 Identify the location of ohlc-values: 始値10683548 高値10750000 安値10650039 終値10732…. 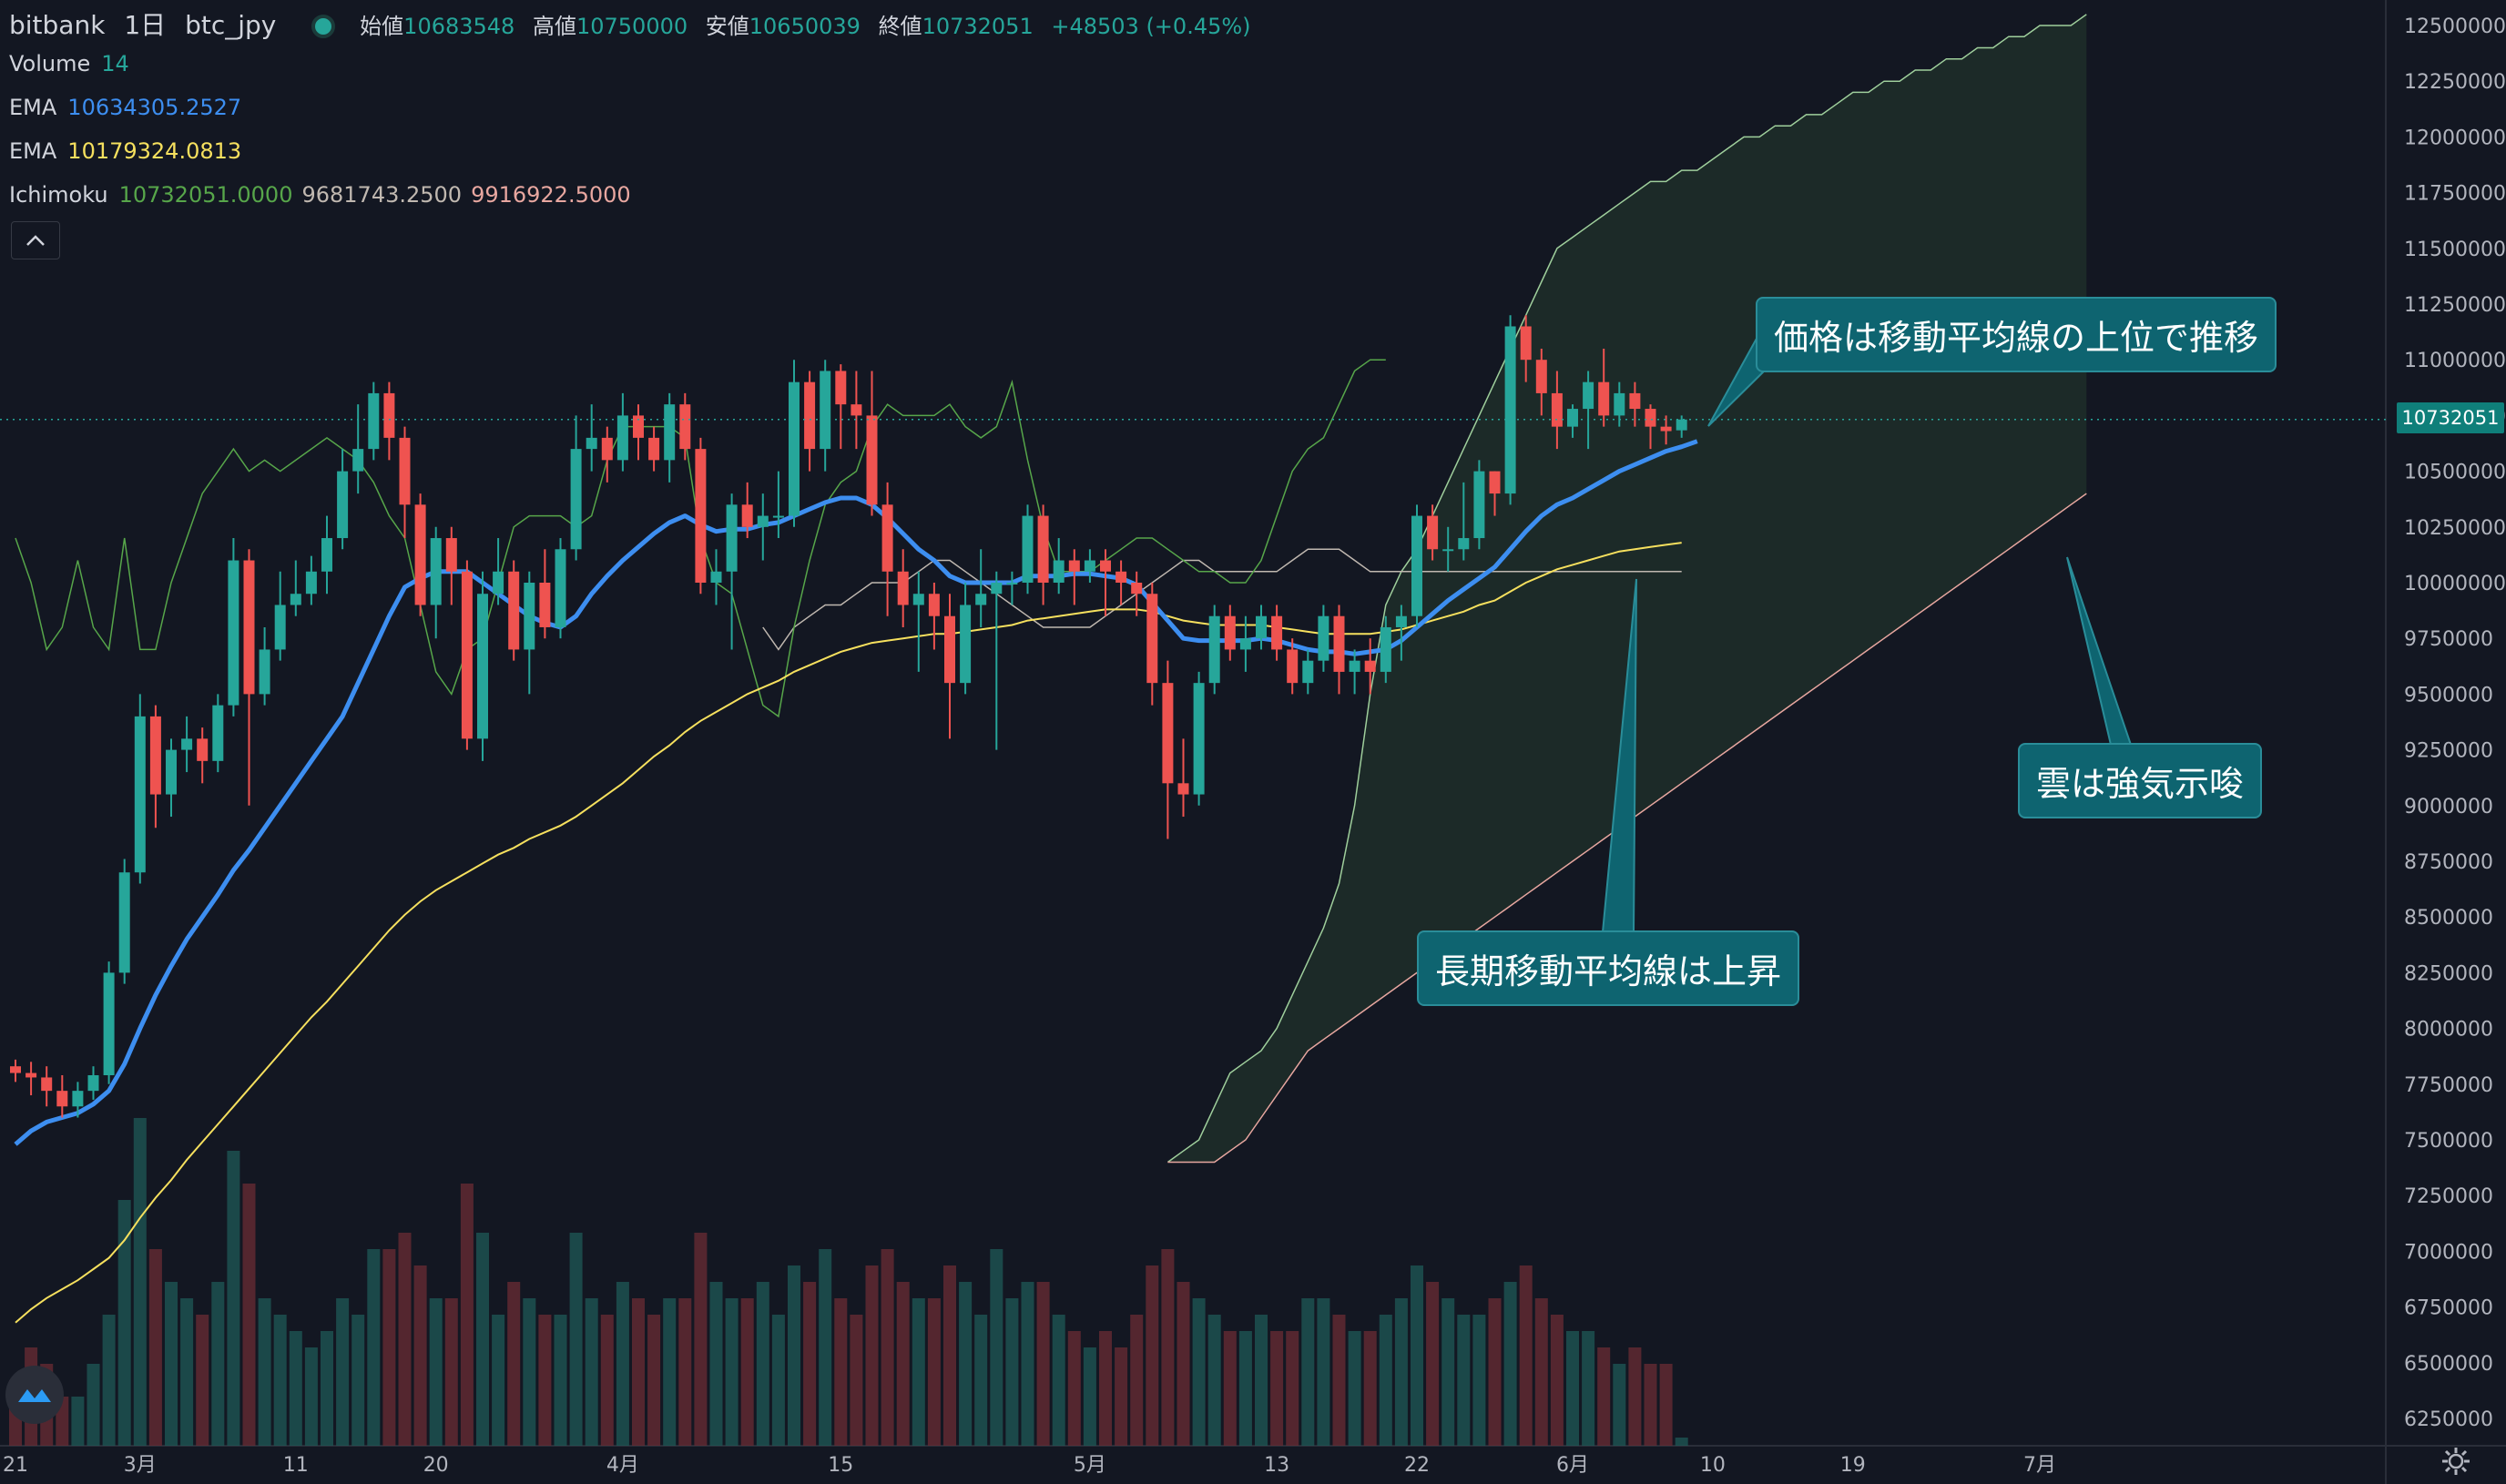
(810, 26).